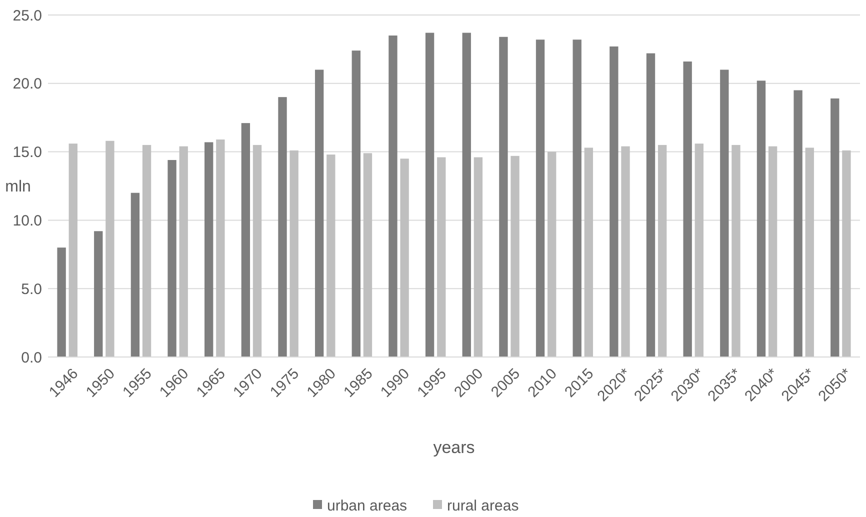 The height and width of the screenshot is (517, 866). Describe the element at coordinates (31, 289) in the screenshot. I see `y-tick-label: 5.0` at that location.